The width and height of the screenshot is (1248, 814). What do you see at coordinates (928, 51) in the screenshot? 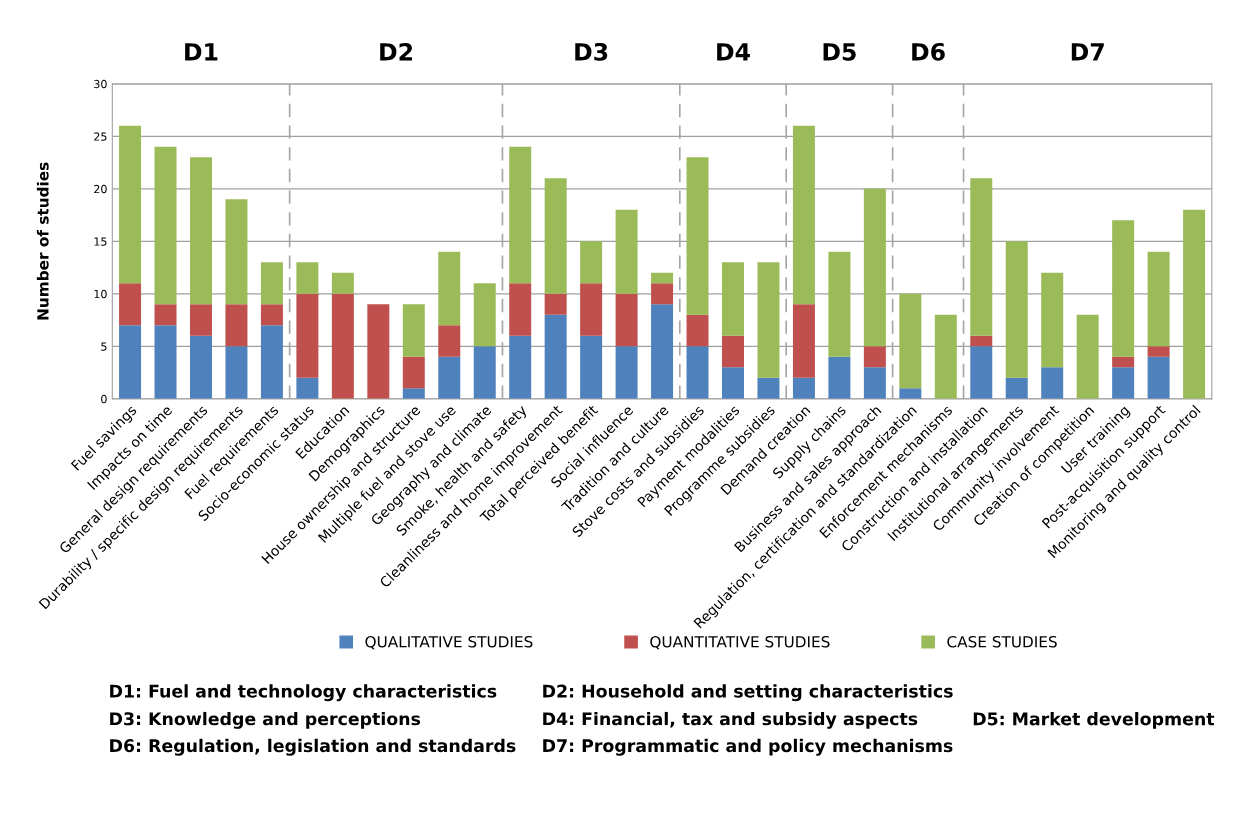
I see `text: D6` at bounding box center [928, 51].